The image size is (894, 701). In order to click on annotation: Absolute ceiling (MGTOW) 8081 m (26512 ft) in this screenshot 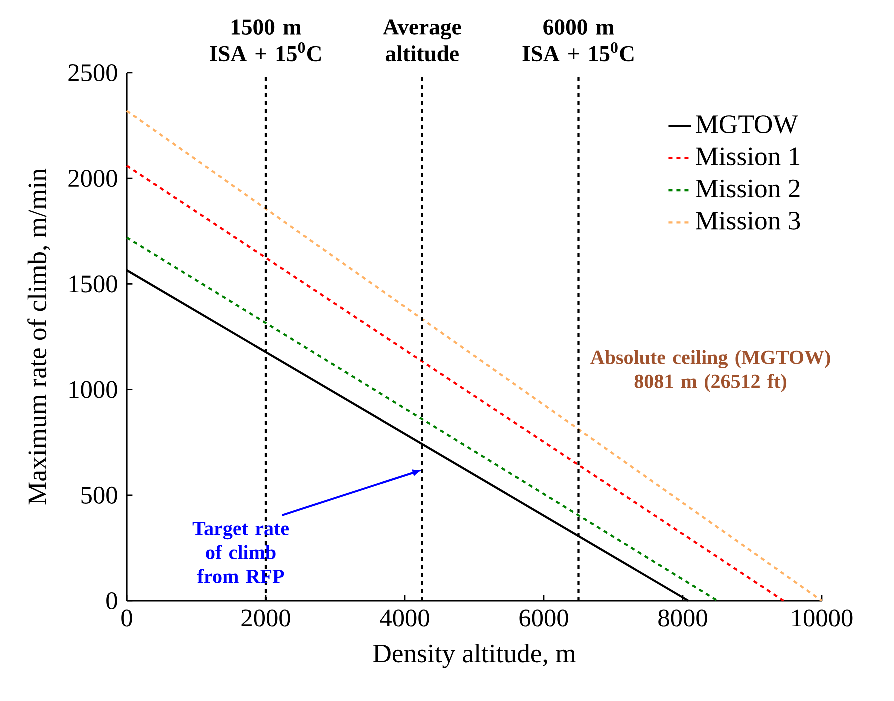, I will do `click(710, 371)`.